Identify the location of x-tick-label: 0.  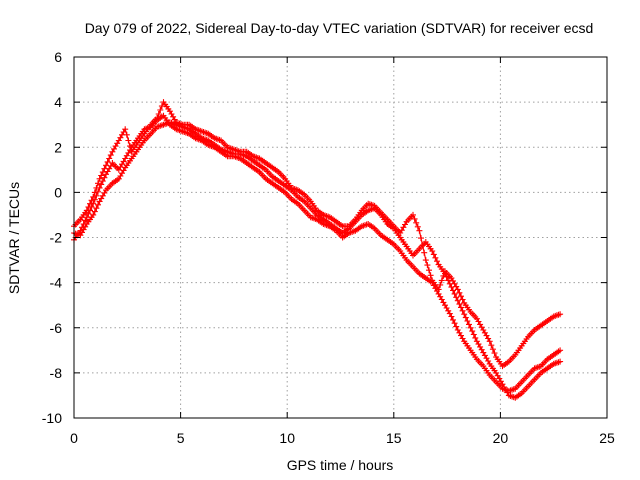
(74, 438).